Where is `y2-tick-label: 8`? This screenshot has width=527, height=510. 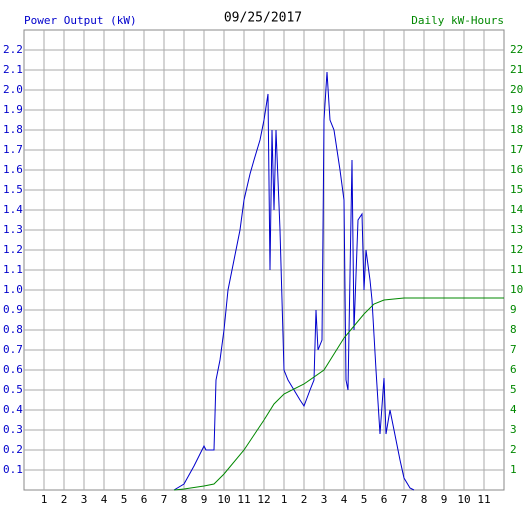
y2-tick-label: 8 is located at coordinates (513, 329).